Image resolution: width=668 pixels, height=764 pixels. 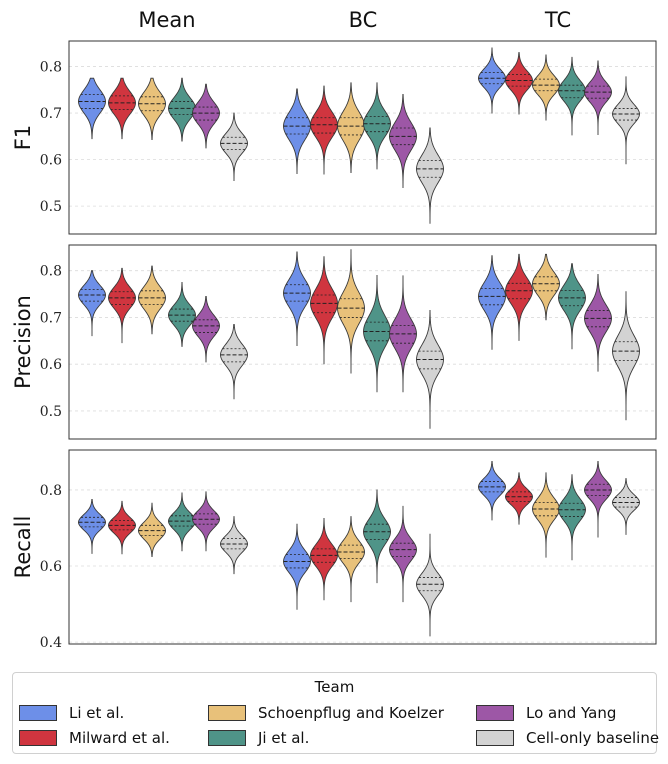 What do you see at coordinates (51, 207) in the screenshot?
I see `ytick-label-f1: 0.5` at bounding box center [51, 207].